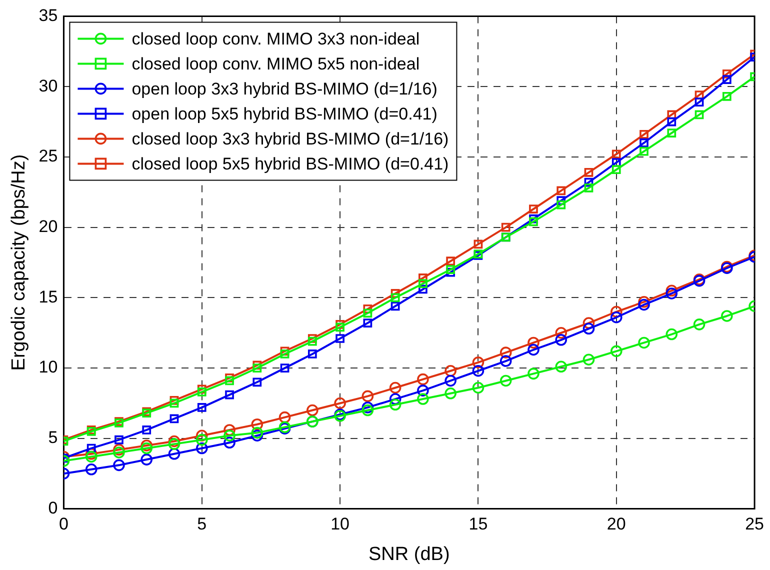 The height and width of the screenshot is (570, 770). I want to click on y-tick-label: 25, so click(48, 156).